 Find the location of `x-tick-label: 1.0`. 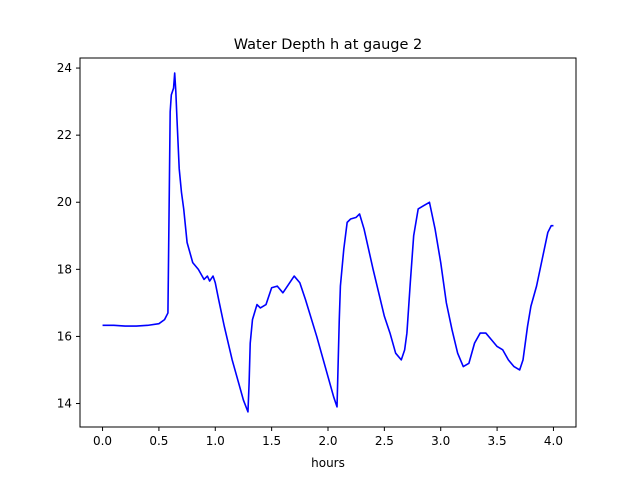

x-tick-label: 1.0 is located at coordinates (215, 441).